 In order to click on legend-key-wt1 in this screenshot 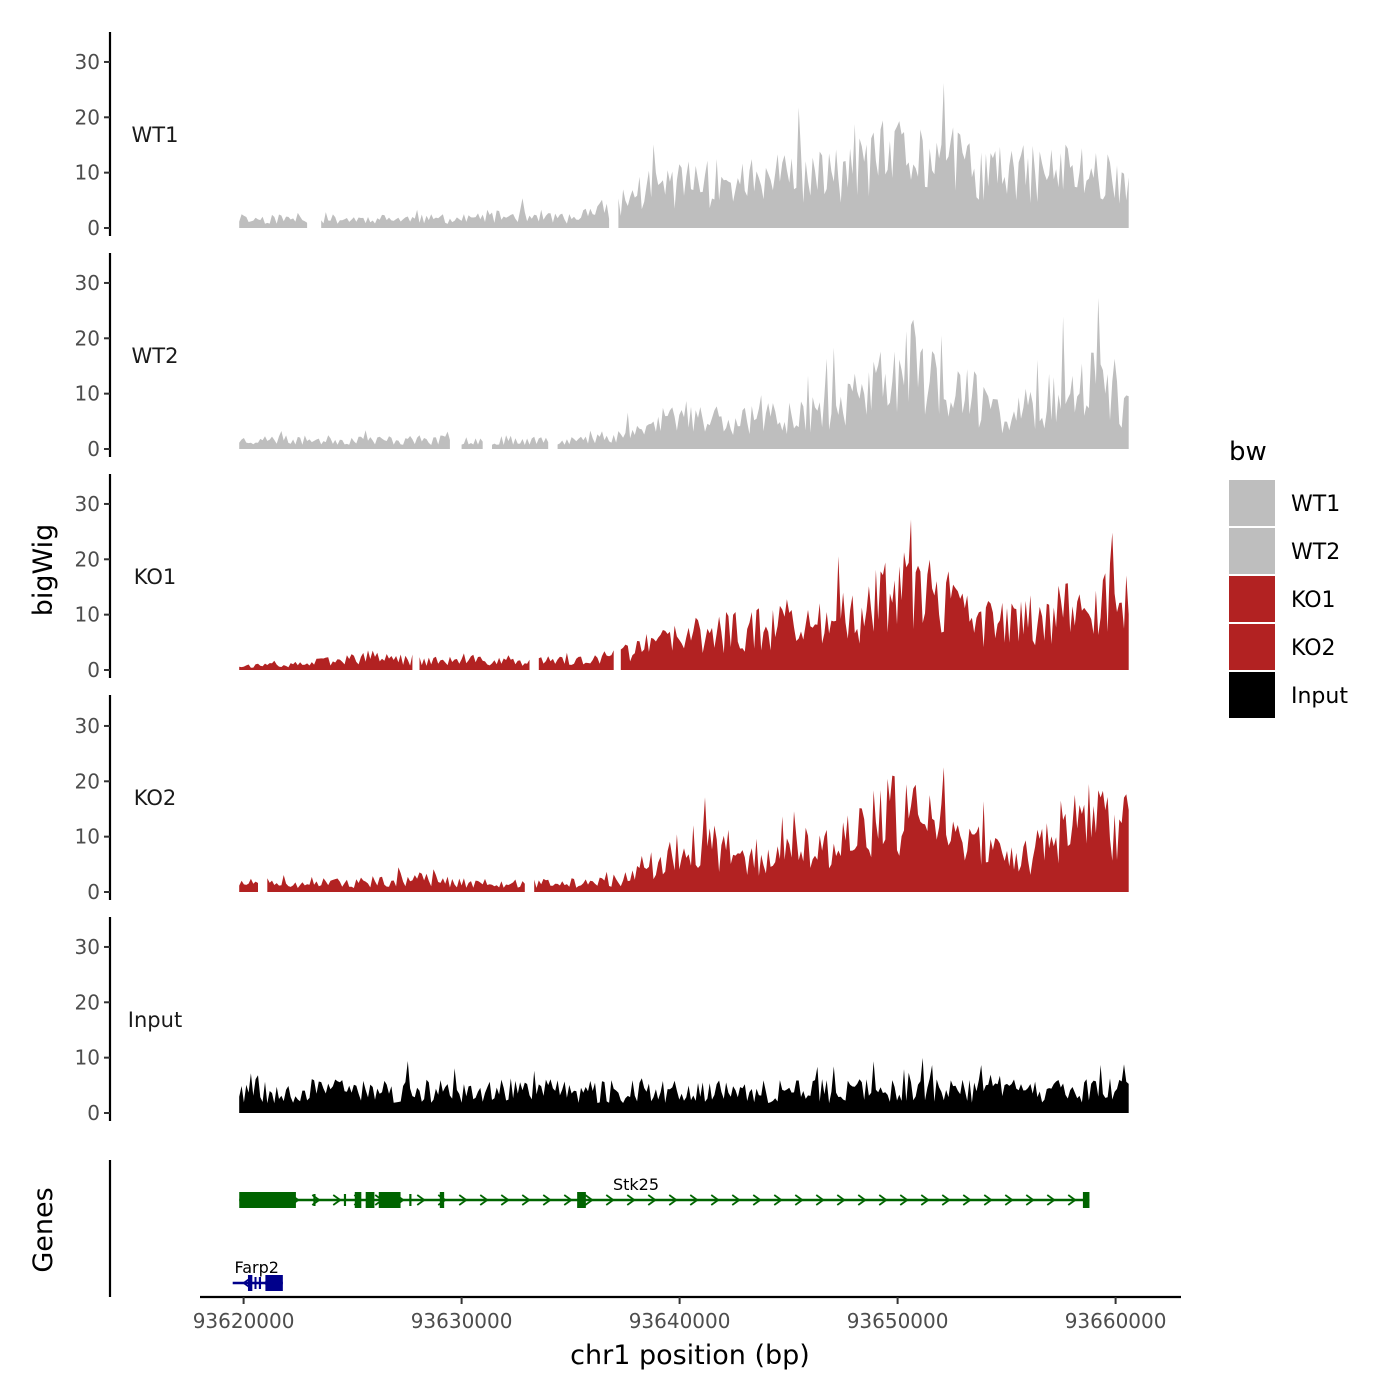, I will do `click(1252, 503)`.